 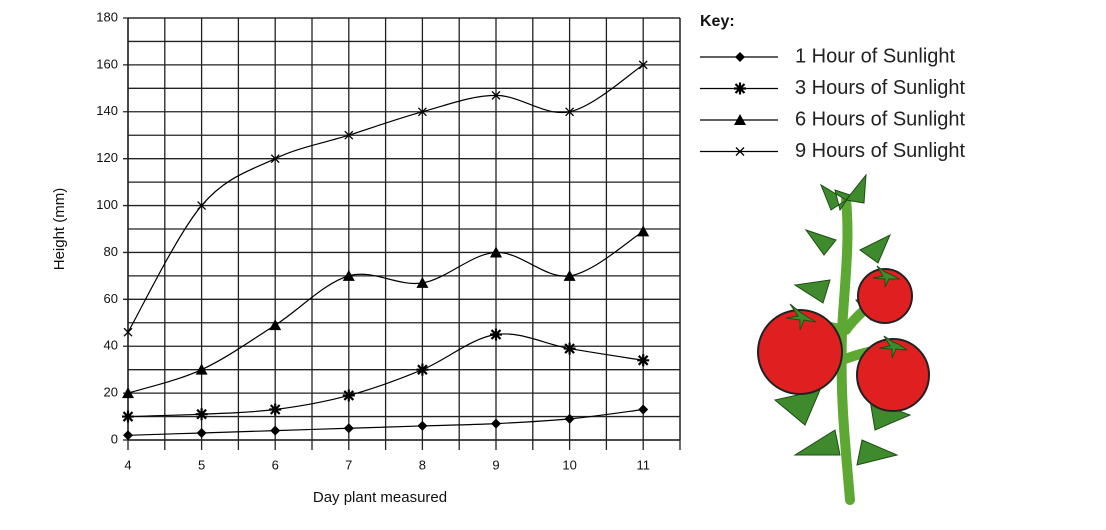 I want to click on y-tick-label: 20, so click(x=111, y=392).